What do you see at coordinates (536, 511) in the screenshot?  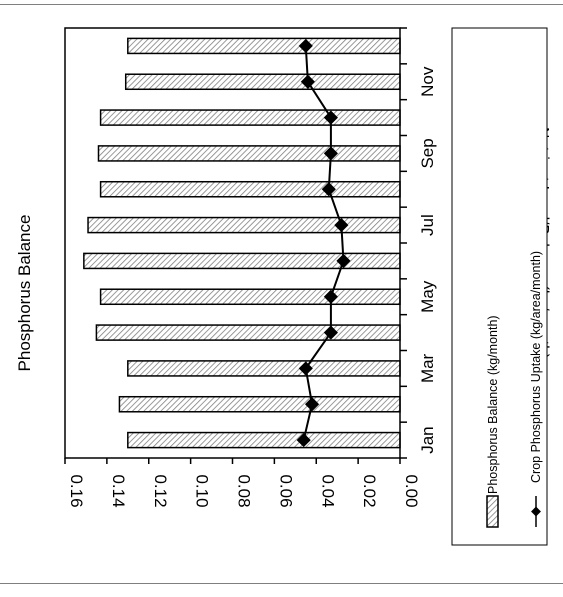 I see `legend-marker-crop-uptake` at bounding box center [536, 511].